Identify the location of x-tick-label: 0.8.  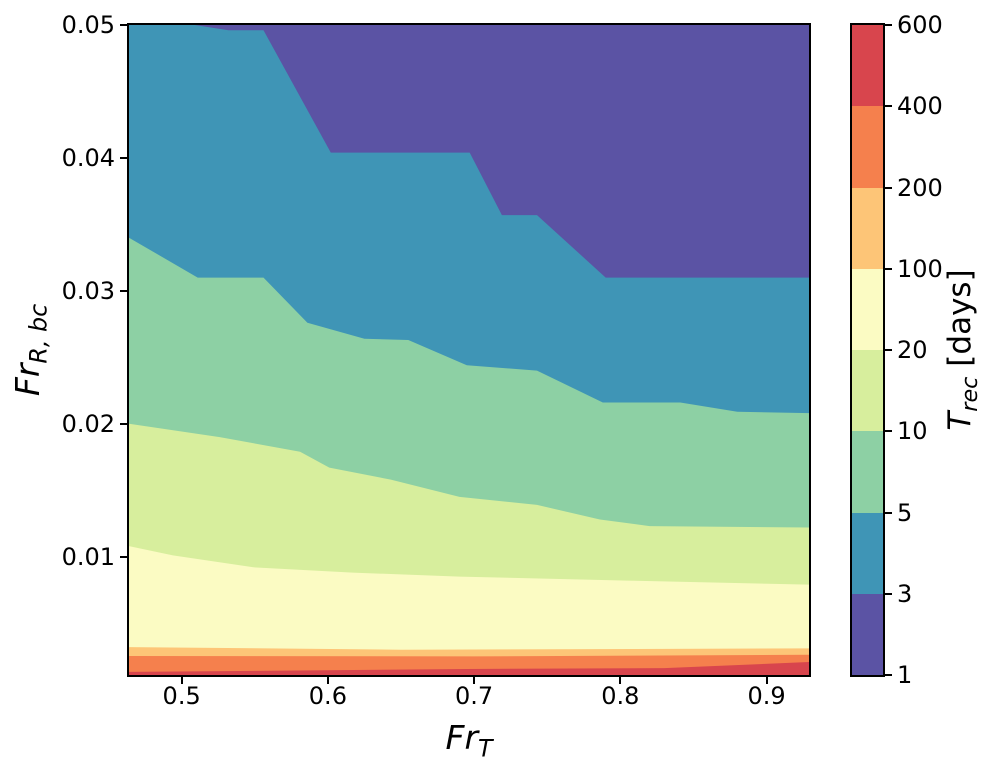
(620, 696).